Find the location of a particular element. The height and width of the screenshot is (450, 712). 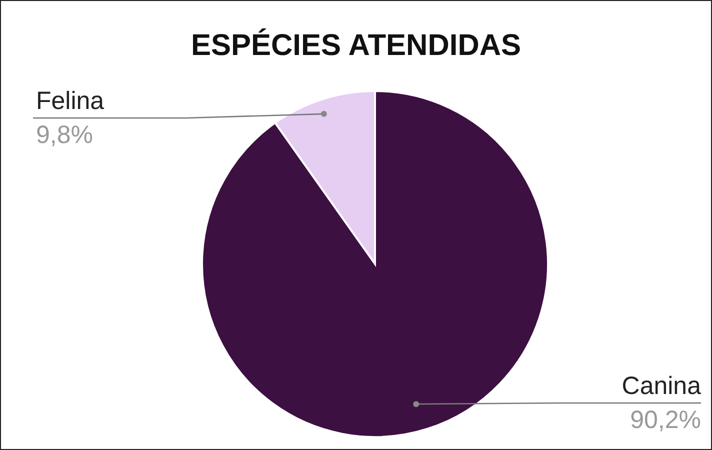

data-label: 90,2% is located at coordinates (665, 420).